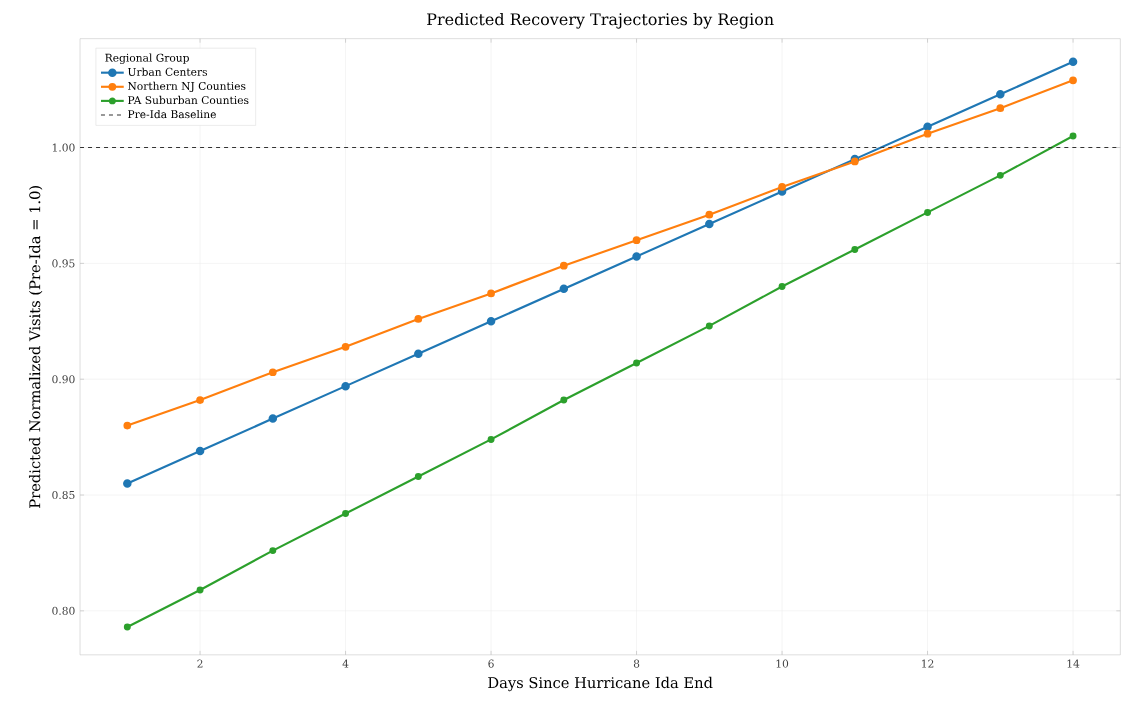  What do you see at coordinates (1073, 663) in the screenshot?
I see `x-tick-label: 14` at bounding box center [1073, 663].